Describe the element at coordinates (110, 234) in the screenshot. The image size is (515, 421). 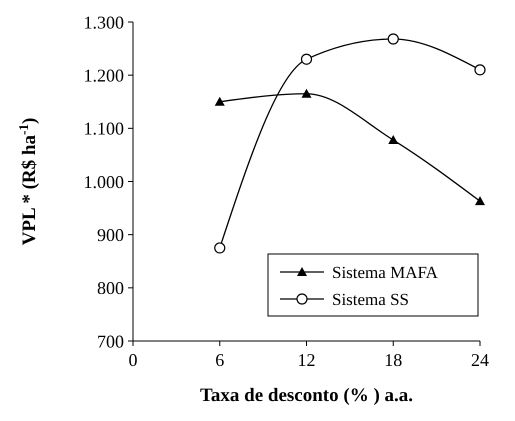
I see `y-tick-label: 900` at that location.